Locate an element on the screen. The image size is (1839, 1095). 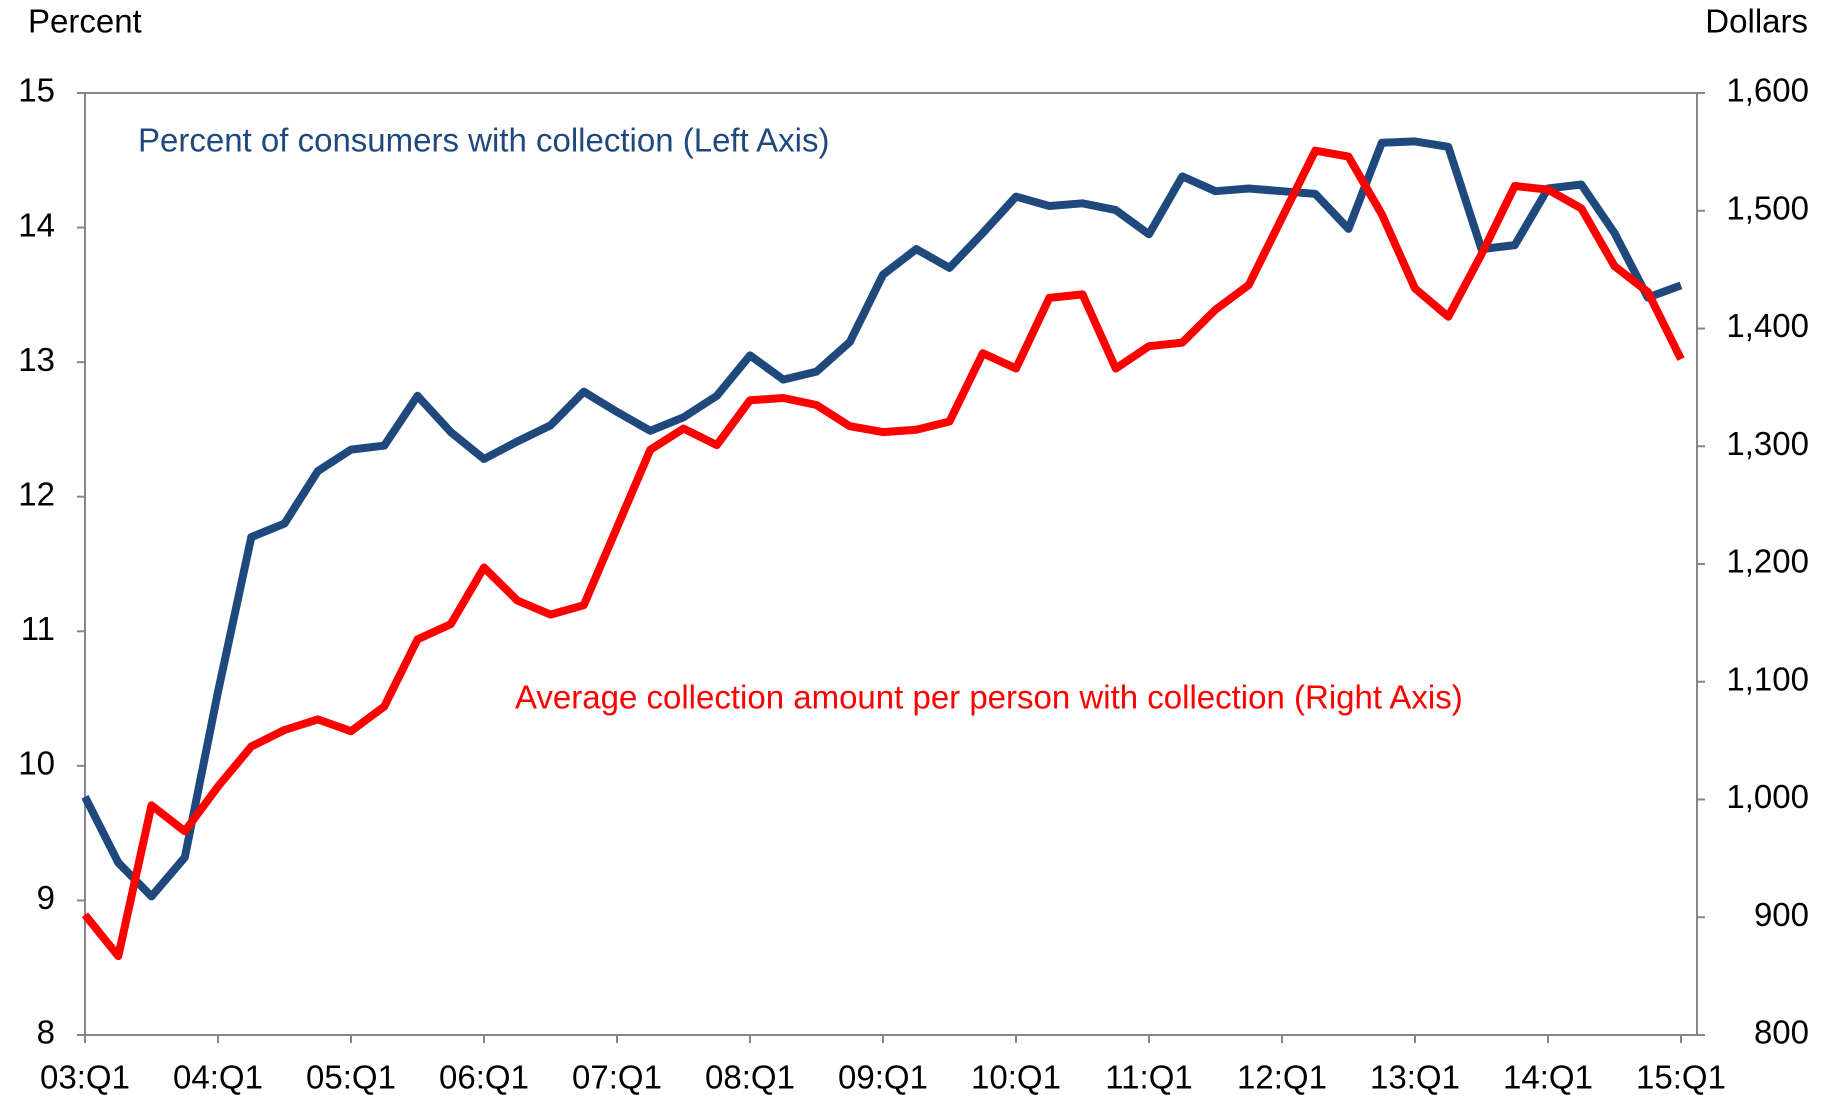
y2-tick-label: 1,400 is located at coordinates (1767, 325).